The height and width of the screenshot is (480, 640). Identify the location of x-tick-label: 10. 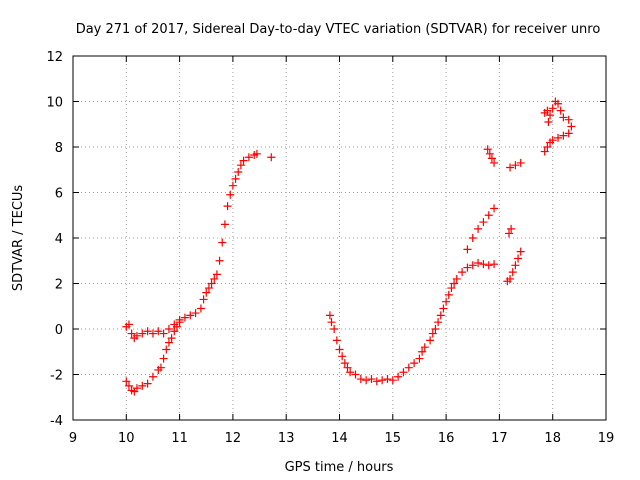
(126, 438).